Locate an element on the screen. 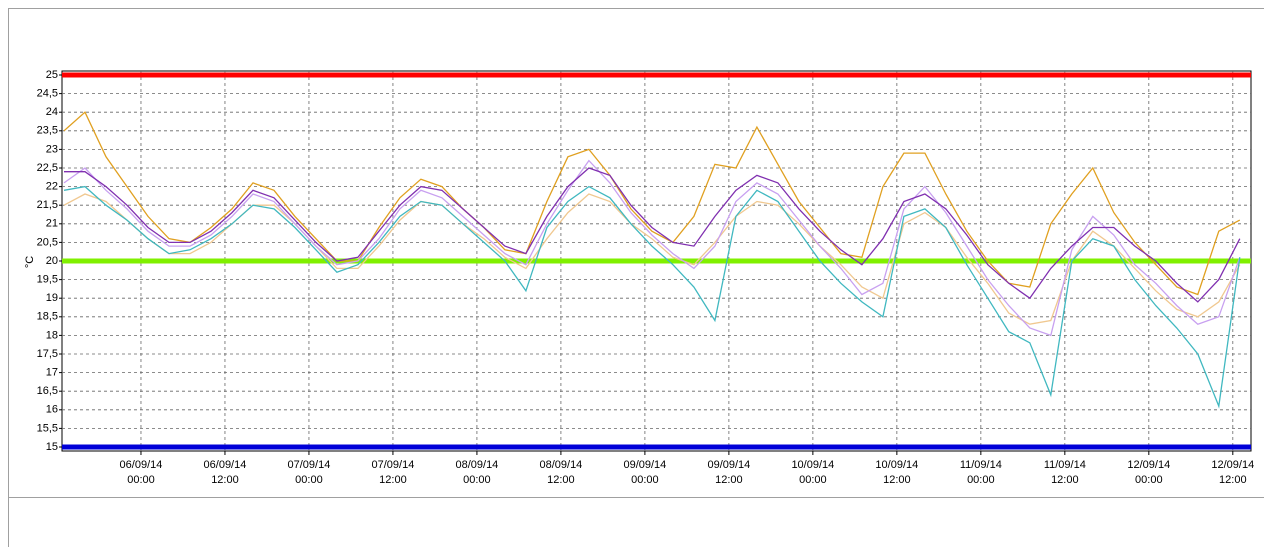 The image size is (1264, 547). y-tick-label: 17 is located at coordinates (52, 373).